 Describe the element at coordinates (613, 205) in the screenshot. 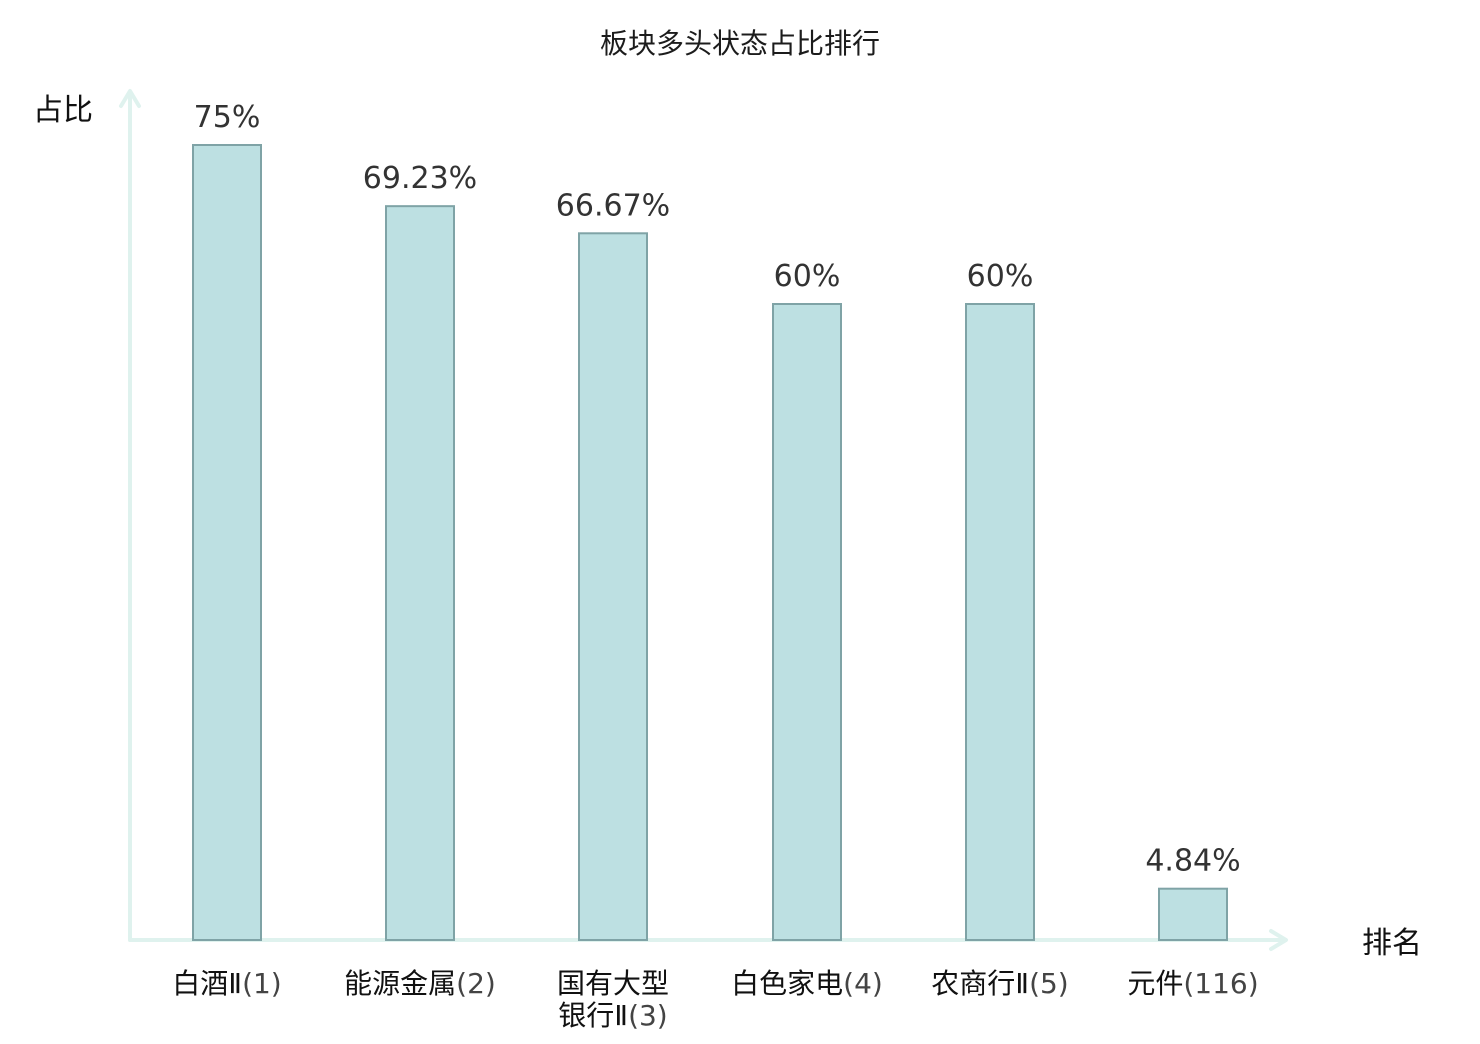

I see `bar-value-label: 66.67%` at that location.